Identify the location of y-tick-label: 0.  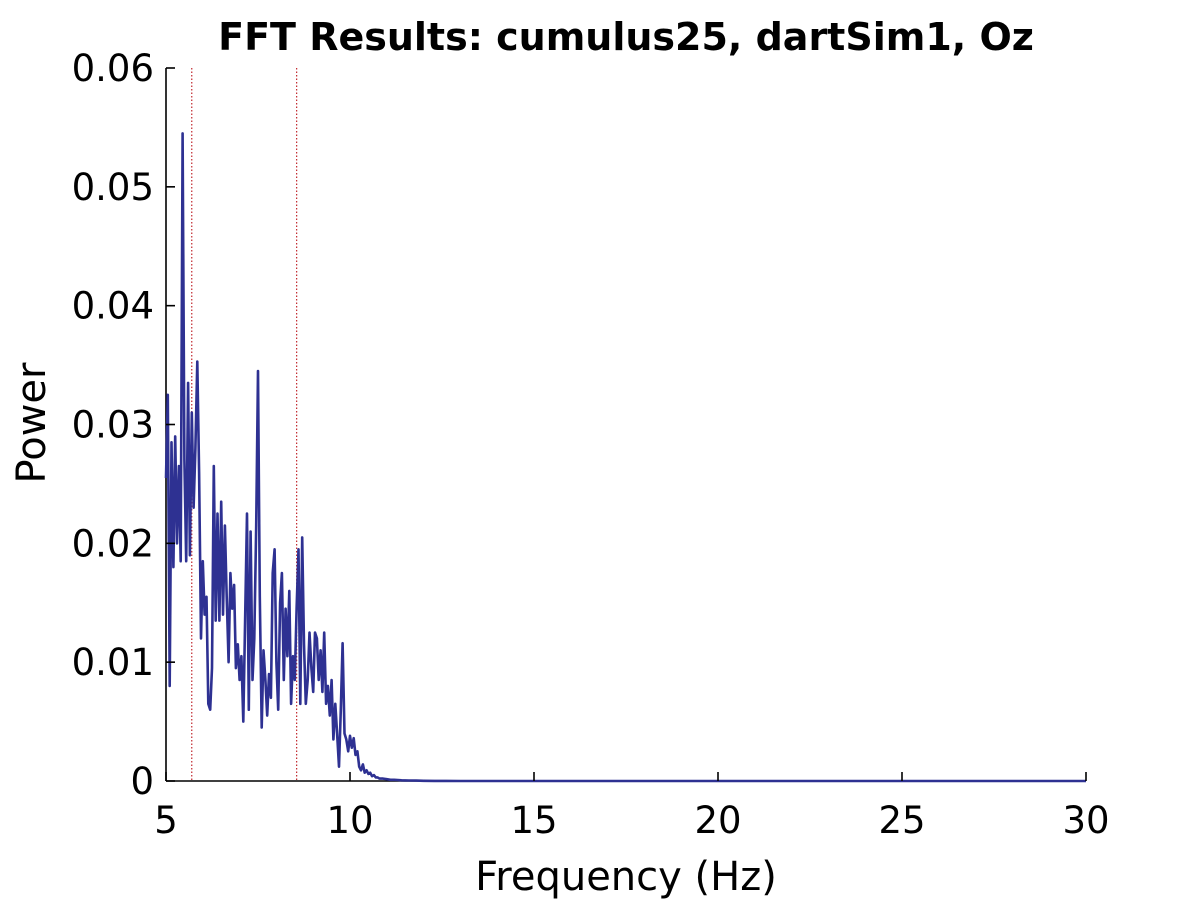
(142, 781).